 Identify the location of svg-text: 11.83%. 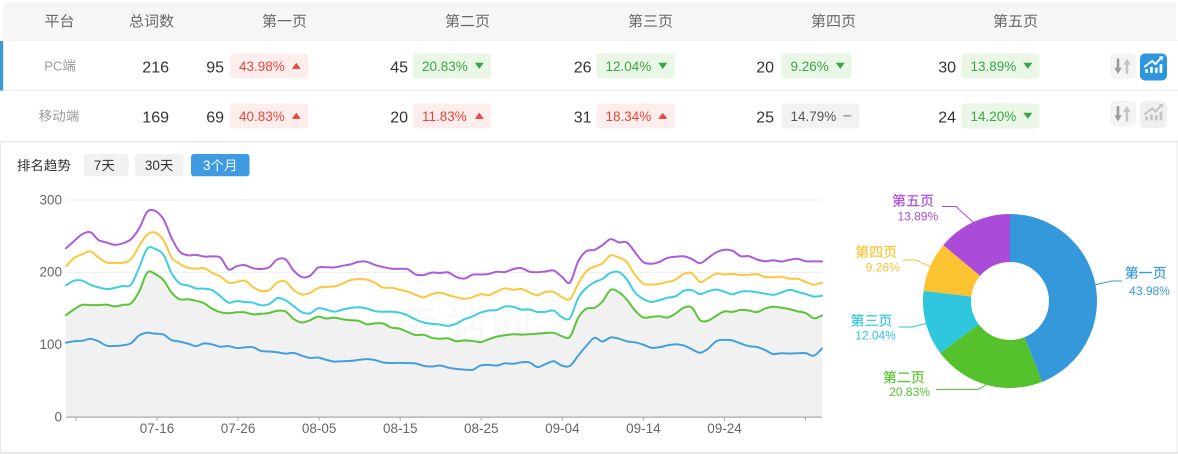
(444, 116).